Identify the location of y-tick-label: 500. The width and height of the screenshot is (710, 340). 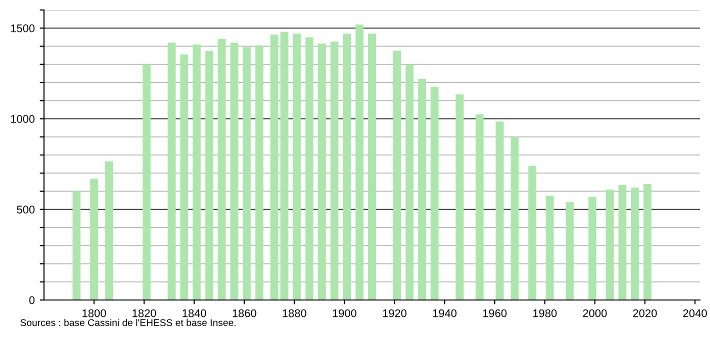
(25, 210).